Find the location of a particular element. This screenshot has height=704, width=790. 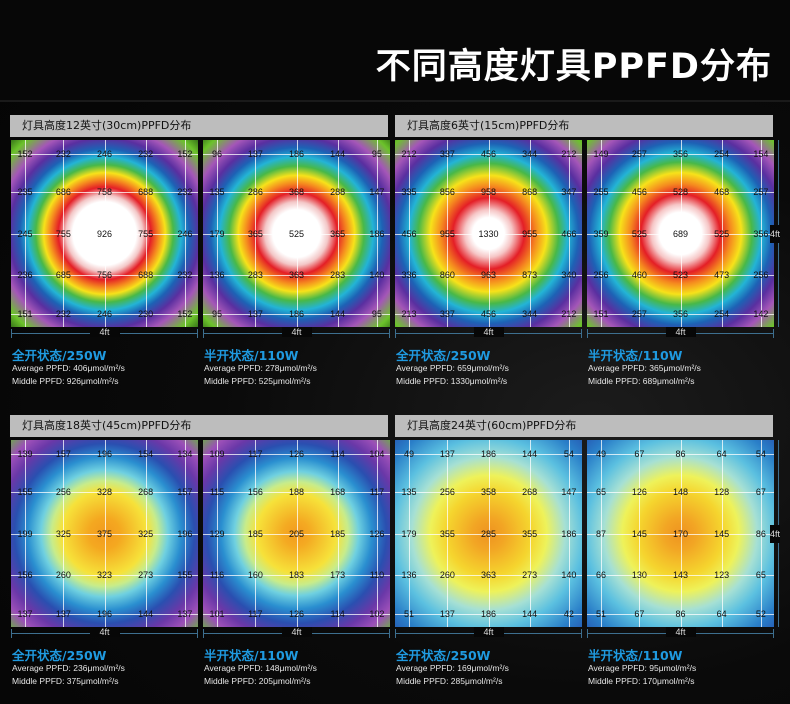

ppfd-value: 148 is located at coordinates (680, 492).